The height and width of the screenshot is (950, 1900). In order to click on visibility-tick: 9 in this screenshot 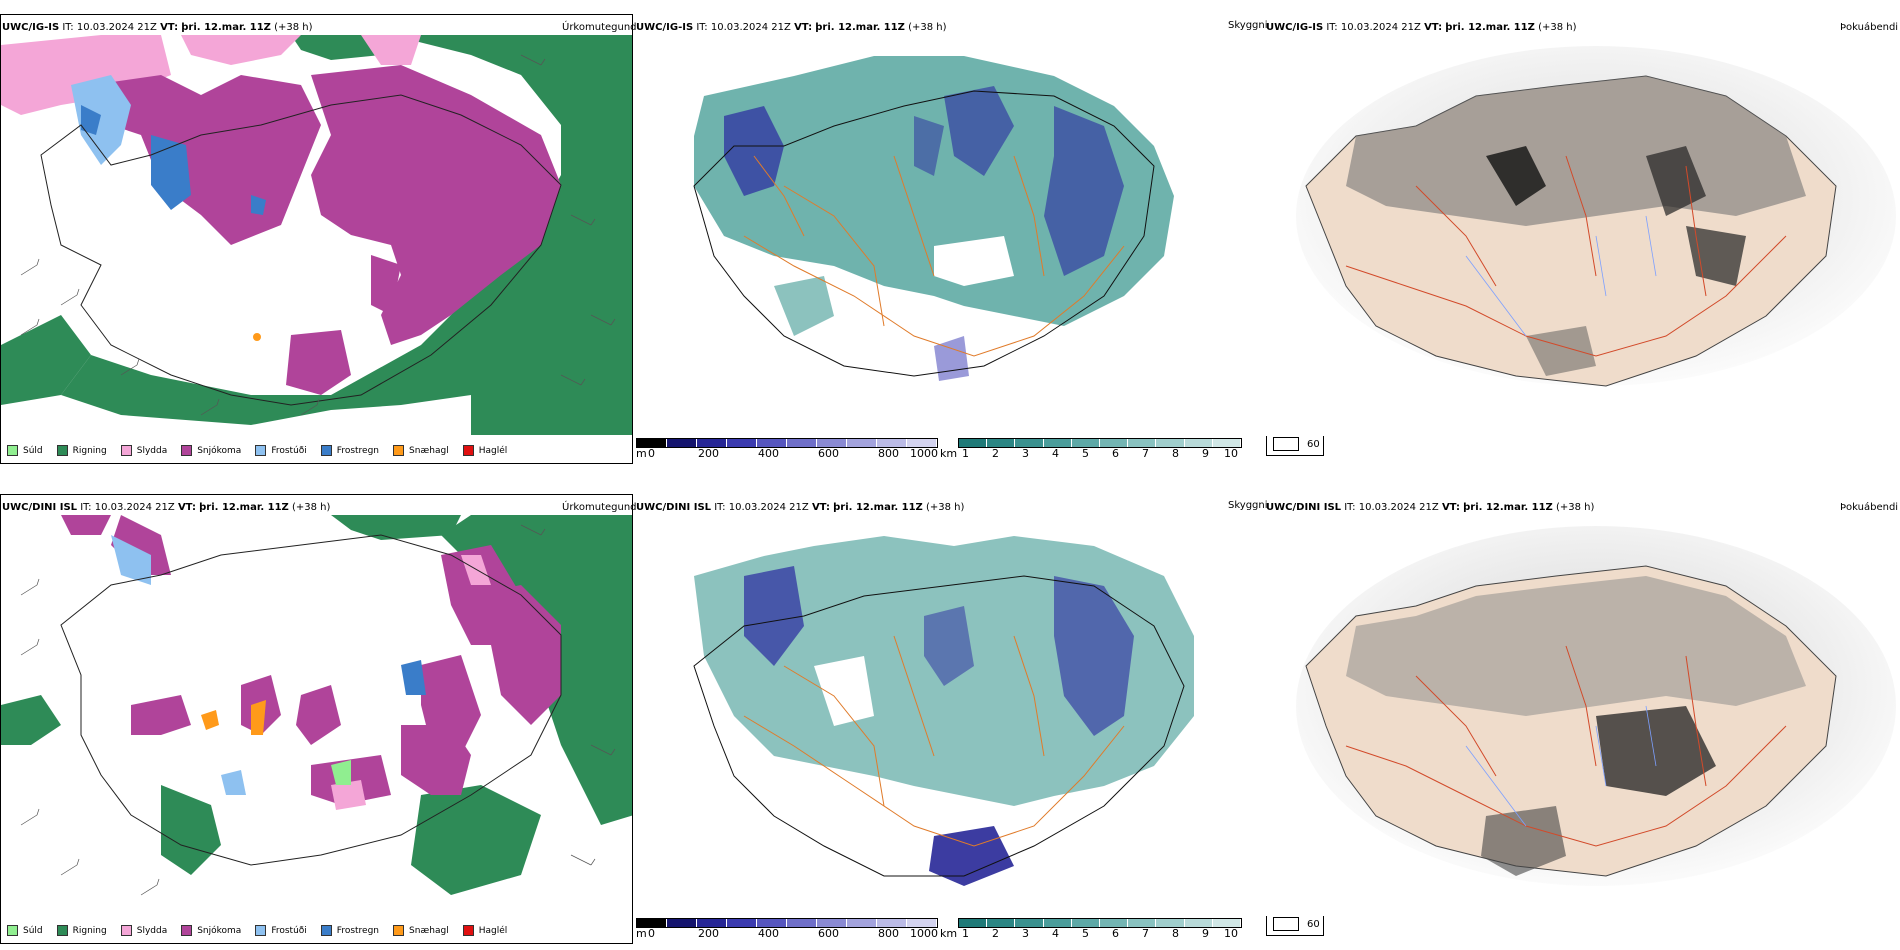, I will do `click(1205, 453)`.